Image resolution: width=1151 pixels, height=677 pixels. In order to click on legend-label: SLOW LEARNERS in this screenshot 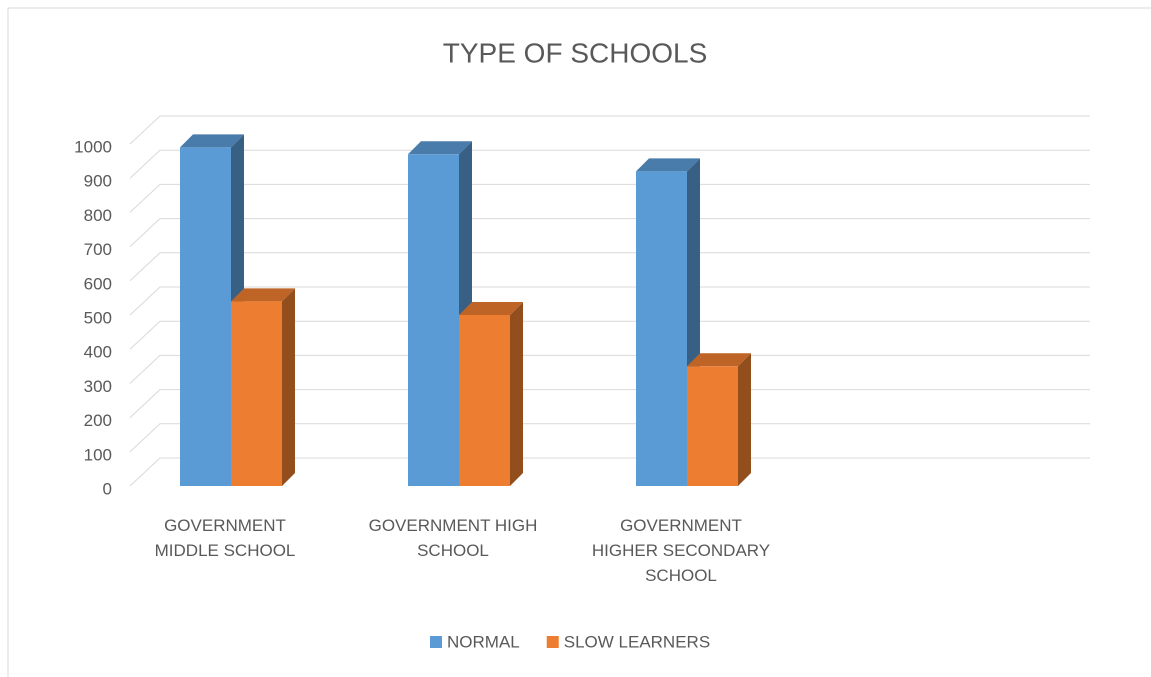, I will do `click(637, 641)`.